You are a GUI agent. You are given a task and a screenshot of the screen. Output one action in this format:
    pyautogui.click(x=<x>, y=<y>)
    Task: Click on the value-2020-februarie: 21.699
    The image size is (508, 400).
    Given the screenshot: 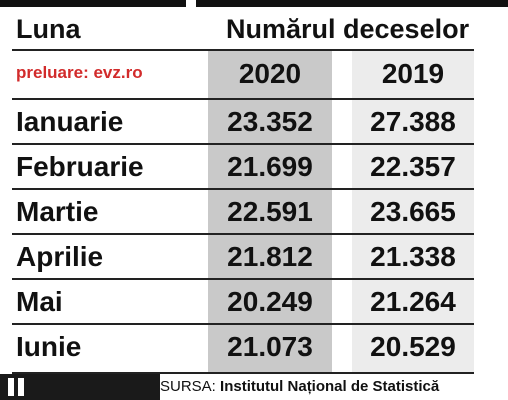 What is the action you would take?
    pyautogui.click(x=270, y=166)
    